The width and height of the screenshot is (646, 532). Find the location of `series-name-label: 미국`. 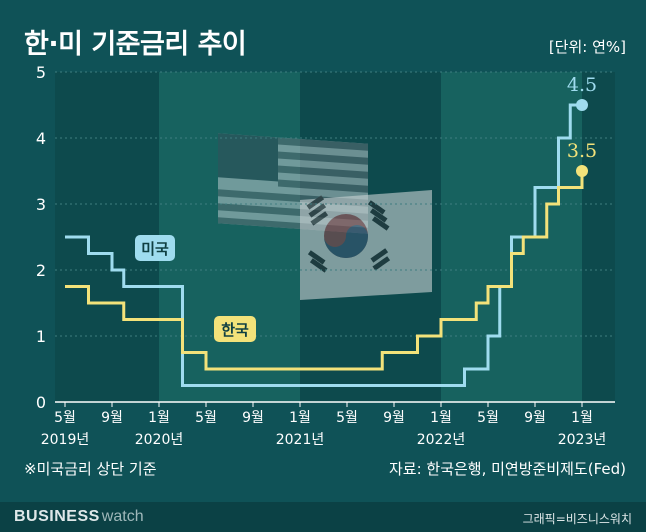

series-name-label: 미국 is located at coordinates (155, 249).